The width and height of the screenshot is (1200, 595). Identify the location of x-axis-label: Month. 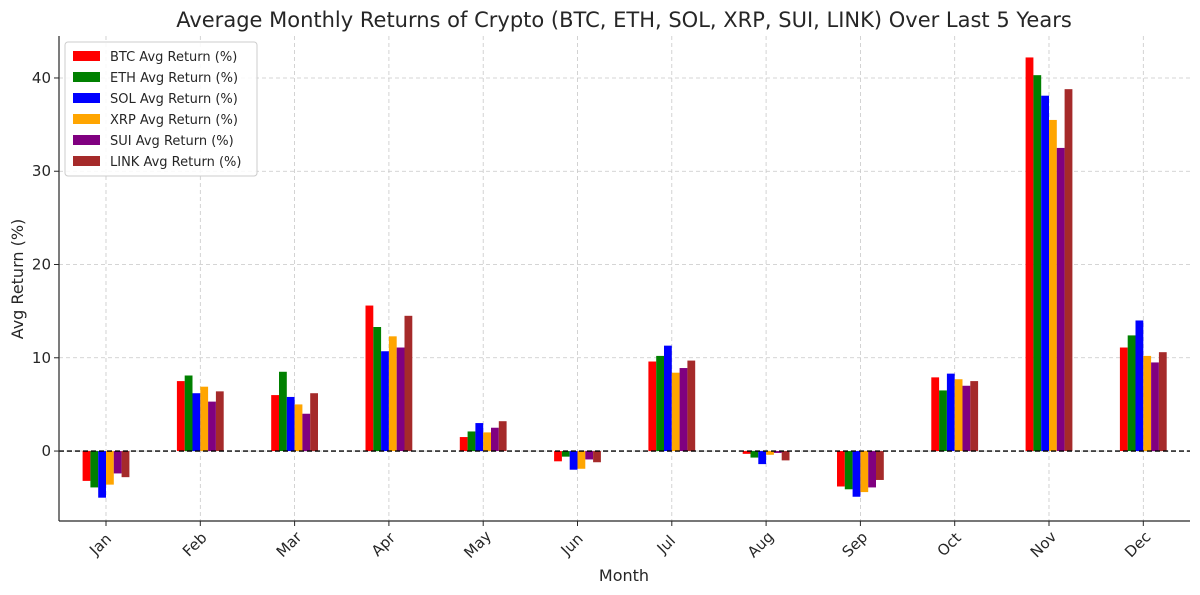
(624, 575).